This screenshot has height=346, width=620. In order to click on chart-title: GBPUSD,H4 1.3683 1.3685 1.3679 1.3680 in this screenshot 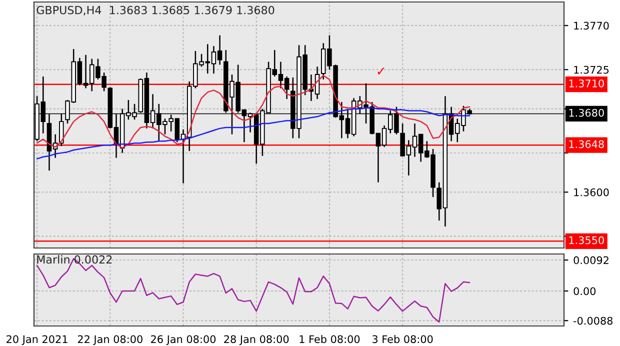, I will do `click(155, 11)`.